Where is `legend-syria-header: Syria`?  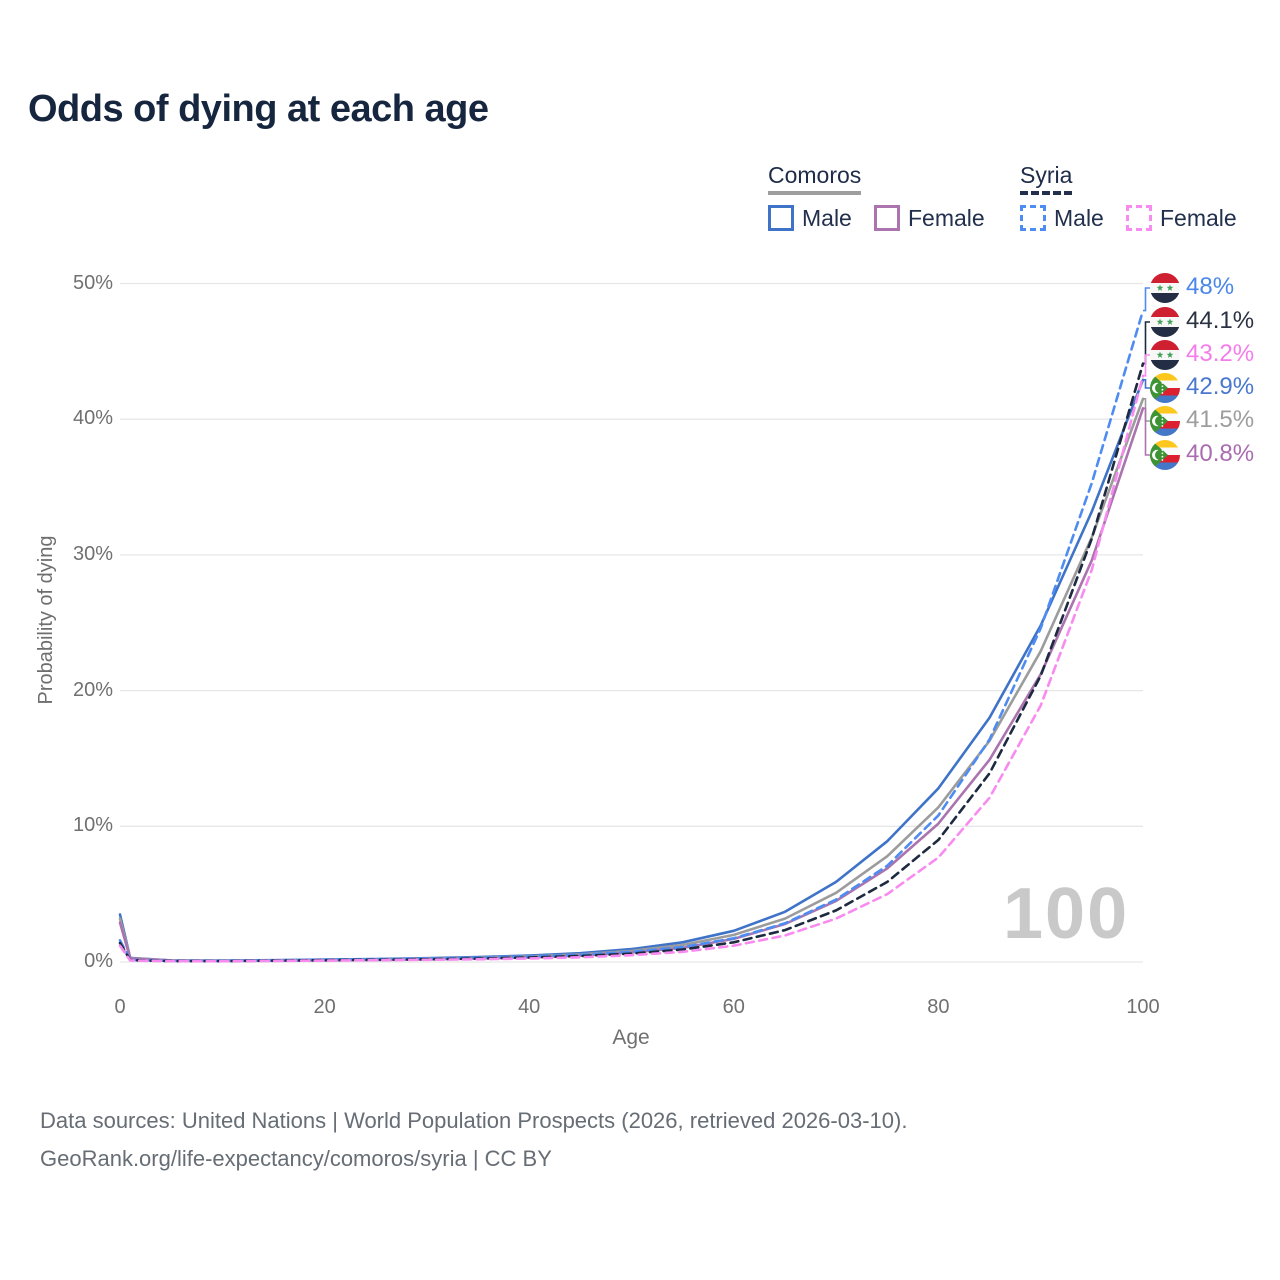
legend-syria-header: Syria is located at coordinates (1046, 178).